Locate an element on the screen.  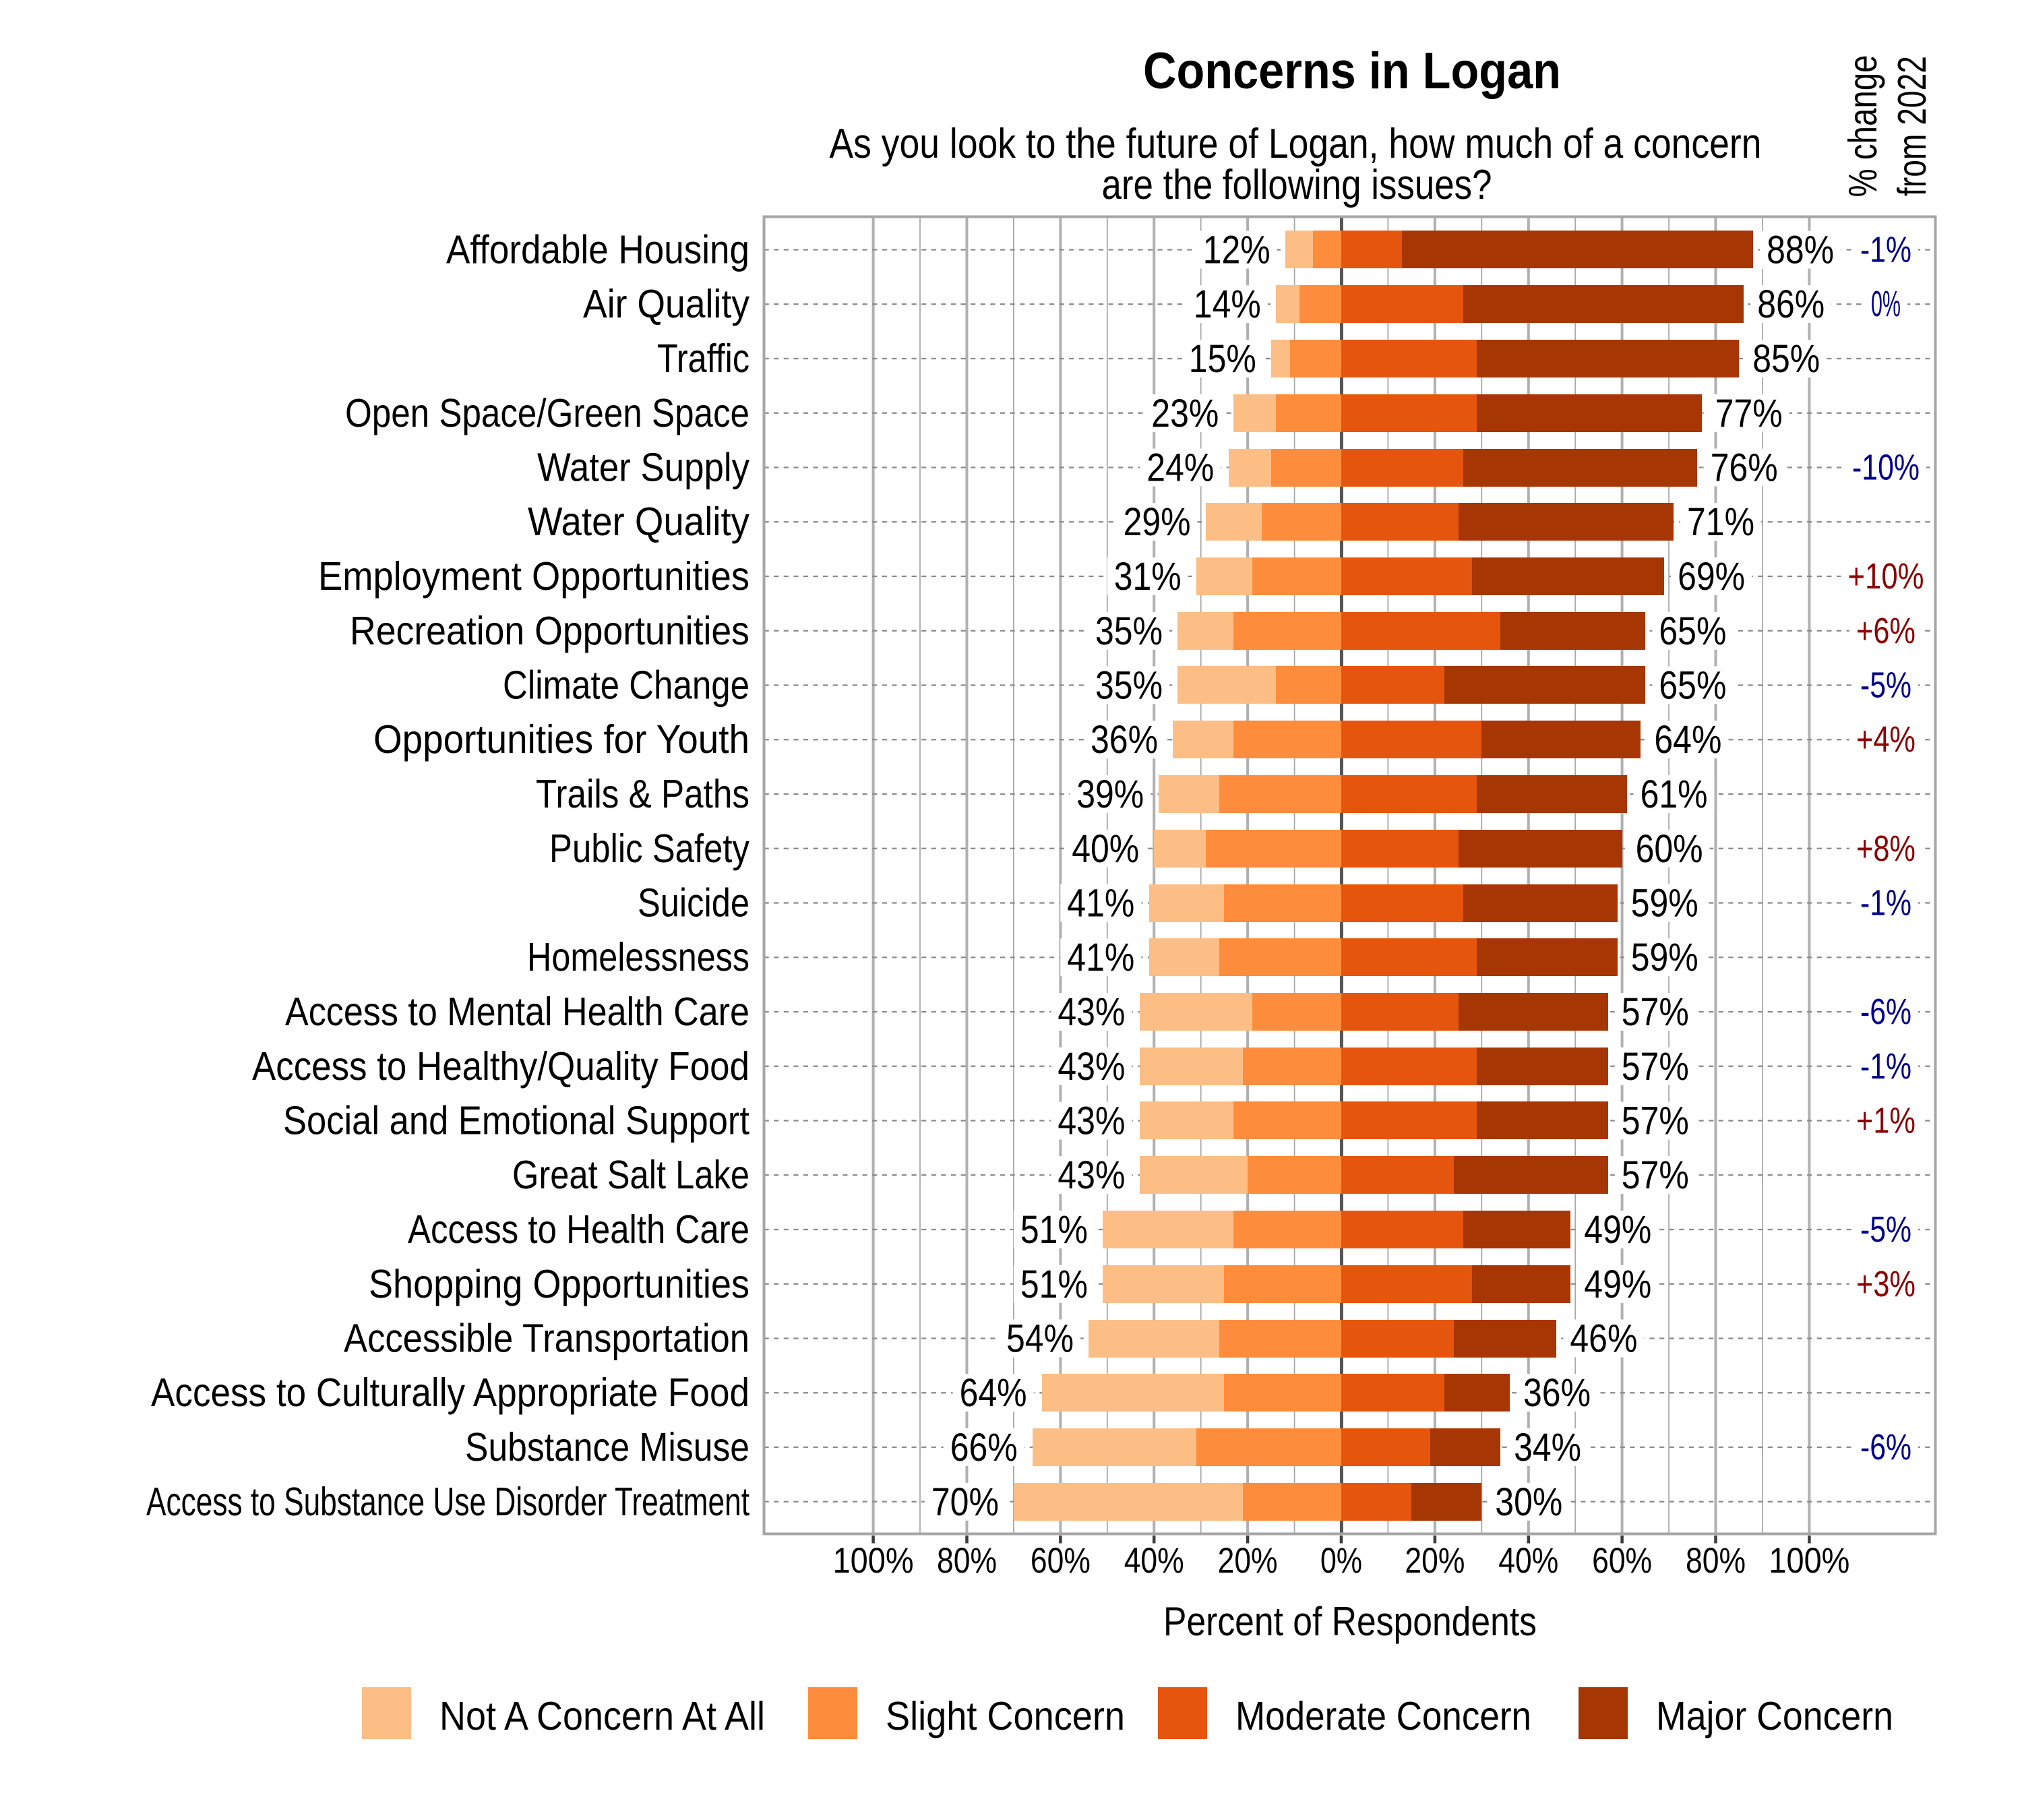
svg-text: 71% is located at coordinates (1720, 522).